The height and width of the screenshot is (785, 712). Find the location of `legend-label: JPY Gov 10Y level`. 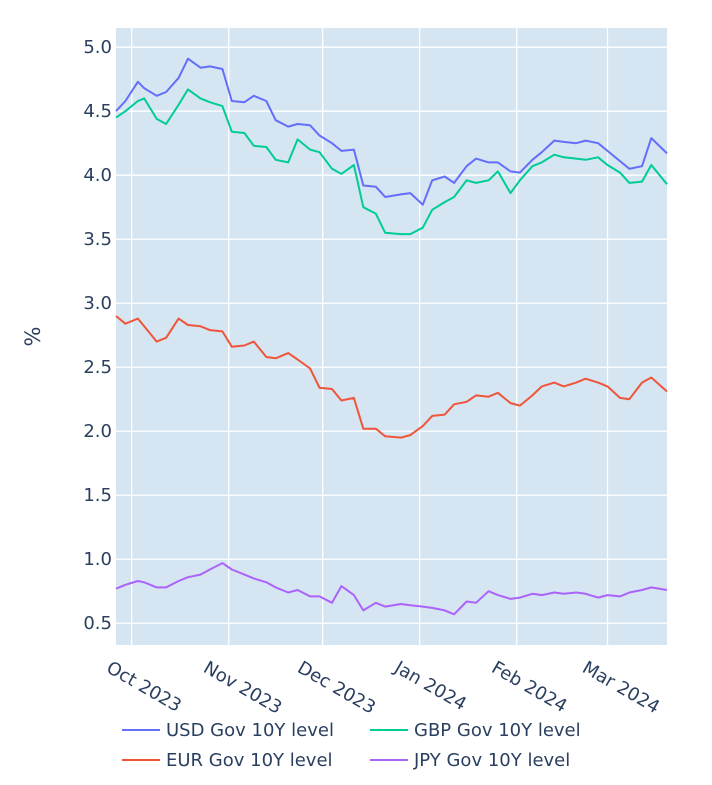

legend-label: JPY Gov 10Y level is located at coordinates (491, 760).